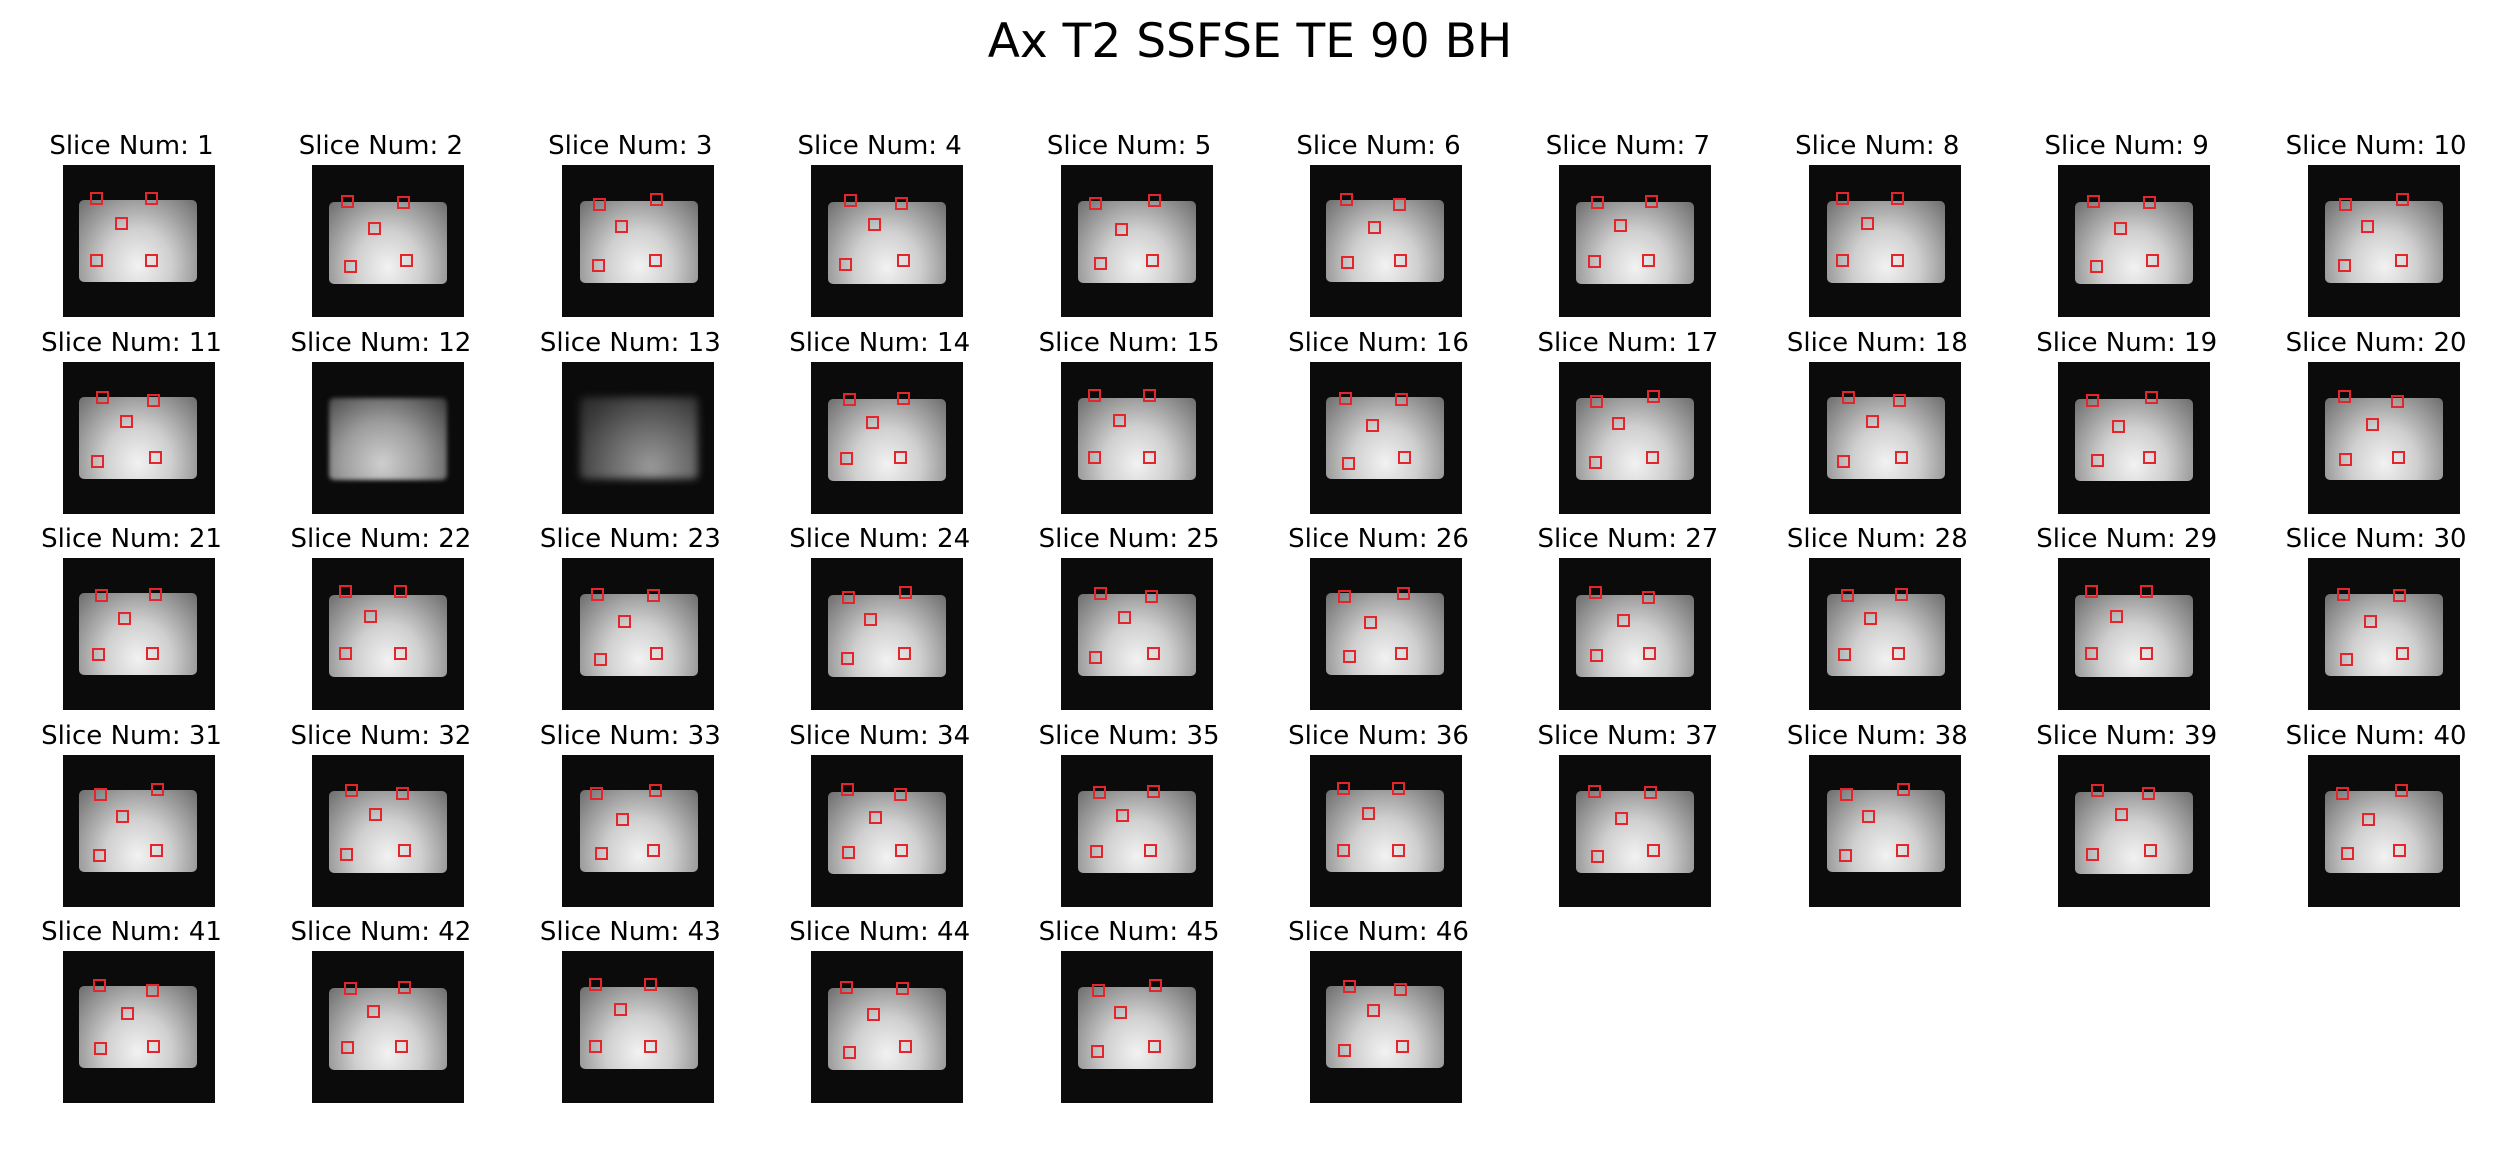 This screenshot has height=1150, width=2500. Describe the element at coordinates (630, 818) in the screenshot. I see `slice-panel: Slice Num: 33` at that location.